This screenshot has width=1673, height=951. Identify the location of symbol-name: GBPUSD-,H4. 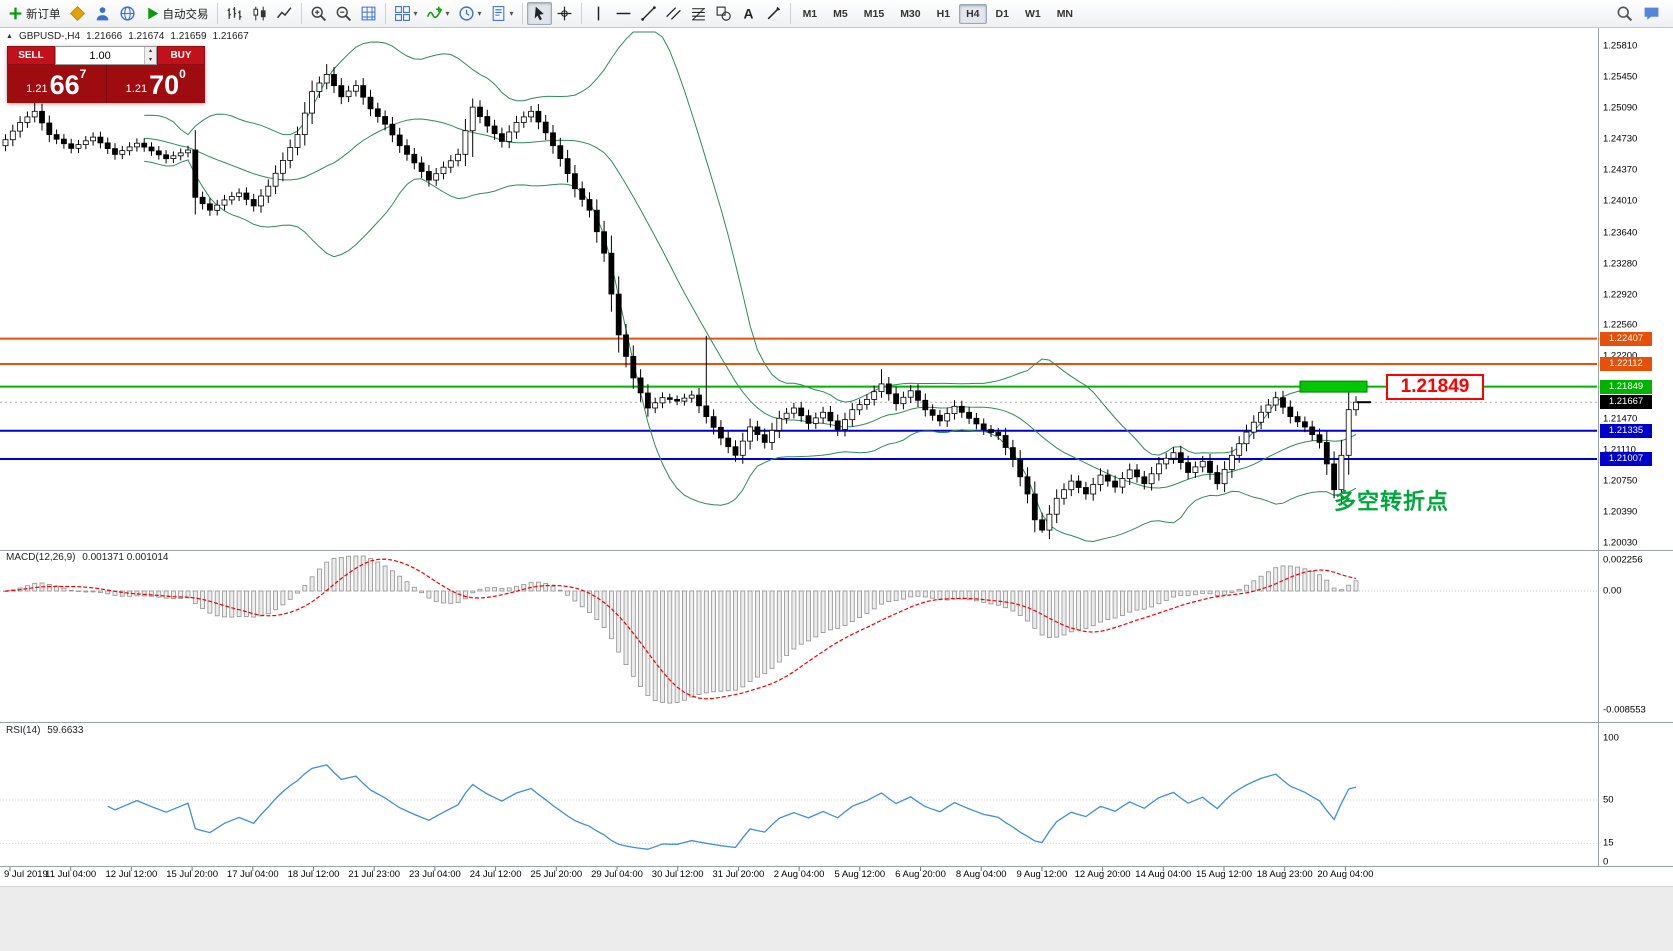
(49, 36).